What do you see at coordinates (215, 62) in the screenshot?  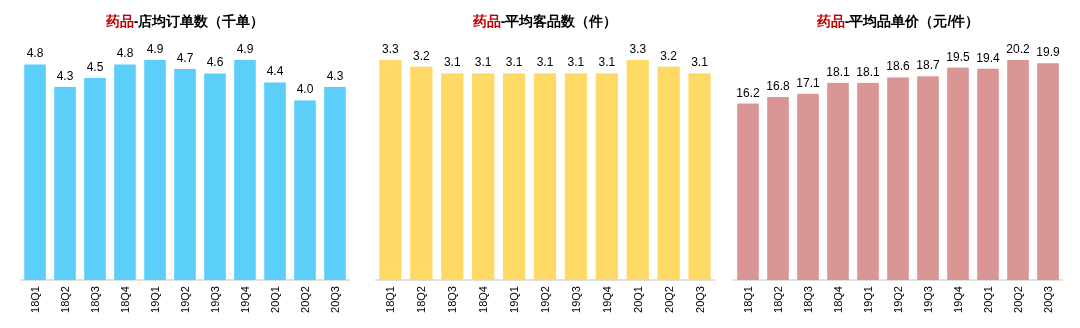 I see `data-label: 4.6` at bounding box center [215, 62].